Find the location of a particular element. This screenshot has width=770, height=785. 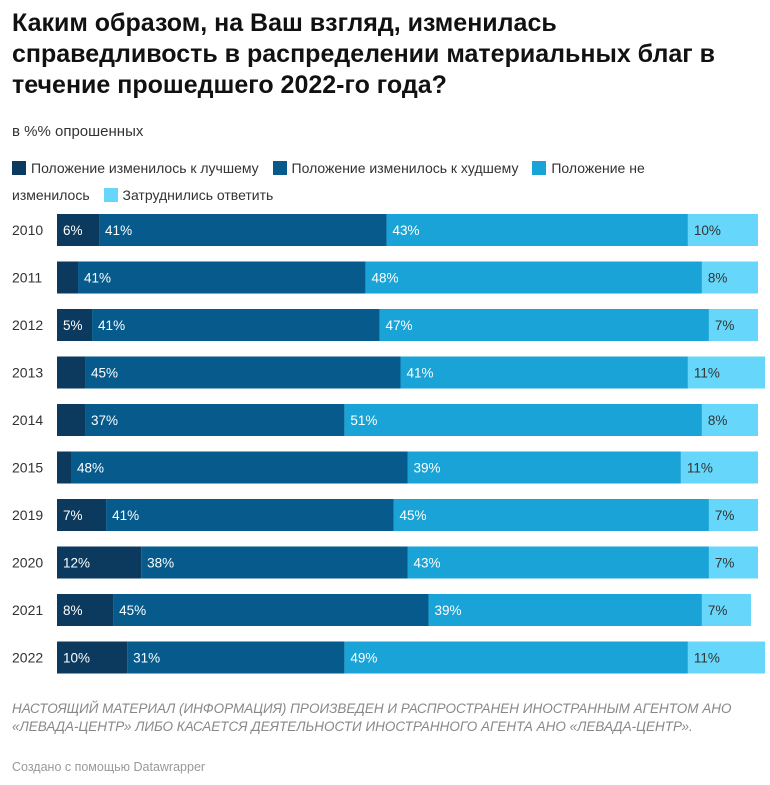

y-tick-label: 2013 is located at coordinates (27, 373).